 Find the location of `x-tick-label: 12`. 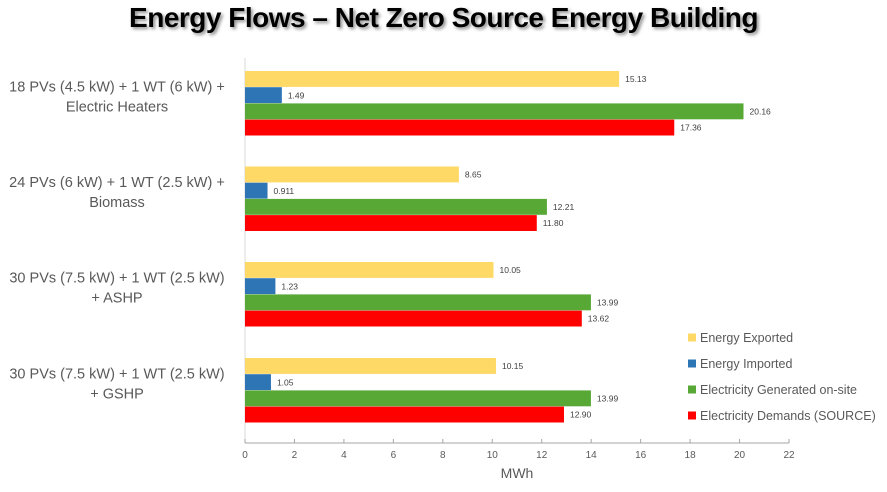

x-tick-label: 12 is located at coordinates (542, 455).